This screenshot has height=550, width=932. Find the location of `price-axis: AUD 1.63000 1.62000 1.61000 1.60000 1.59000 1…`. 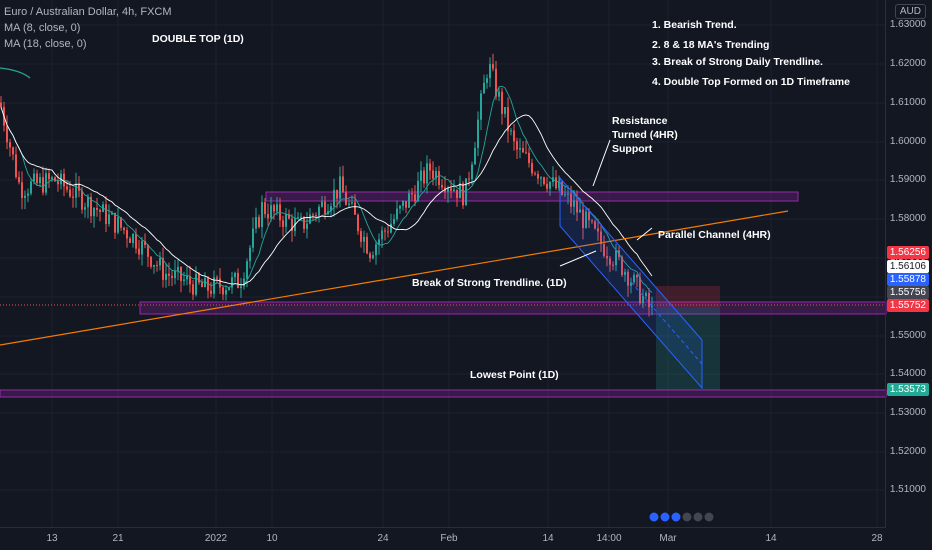

price-axis: AUD 1.63000 1.62000 1.61000 1.60000 1.59000 1… is located at coordinates (908, 264).